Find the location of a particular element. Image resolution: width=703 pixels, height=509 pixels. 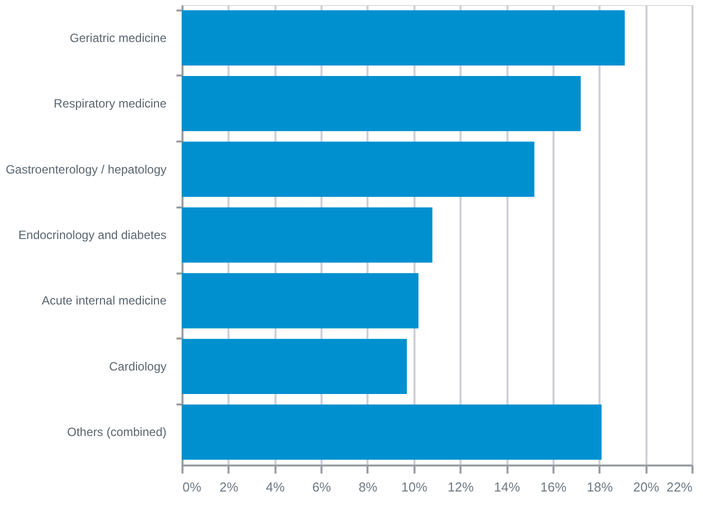

y-tick-label: Respiratory medicine is located at coordinates (110, 103).